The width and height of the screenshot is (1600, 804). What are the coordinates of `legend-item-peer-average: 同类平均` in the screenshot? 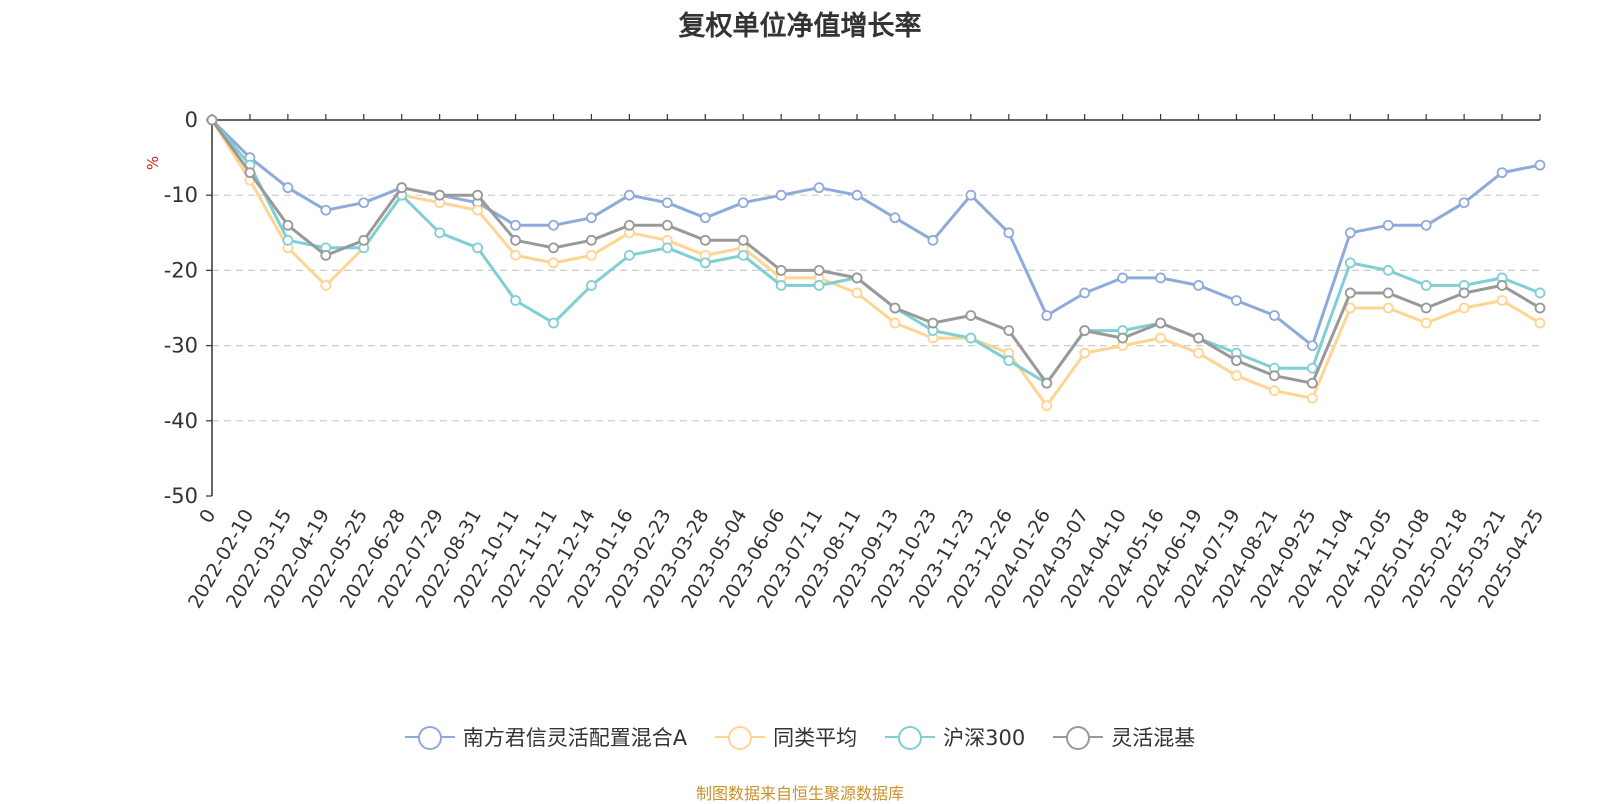 It's located at (786, 737).